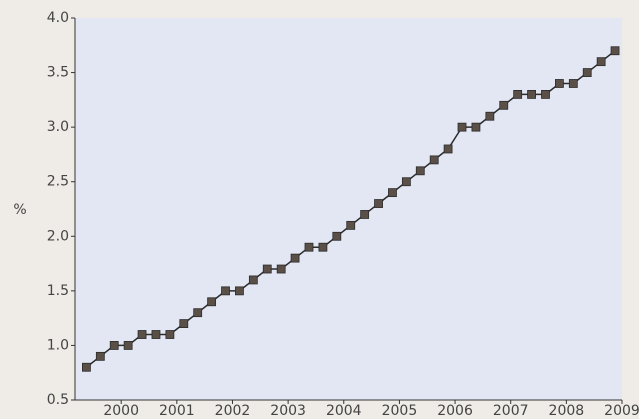 This screenshot has width=639, height=419. What do you see at coordinates (121, 411) in the screenshot?
I see `x-tick-label: 2000` at bounding box center [121, 411].